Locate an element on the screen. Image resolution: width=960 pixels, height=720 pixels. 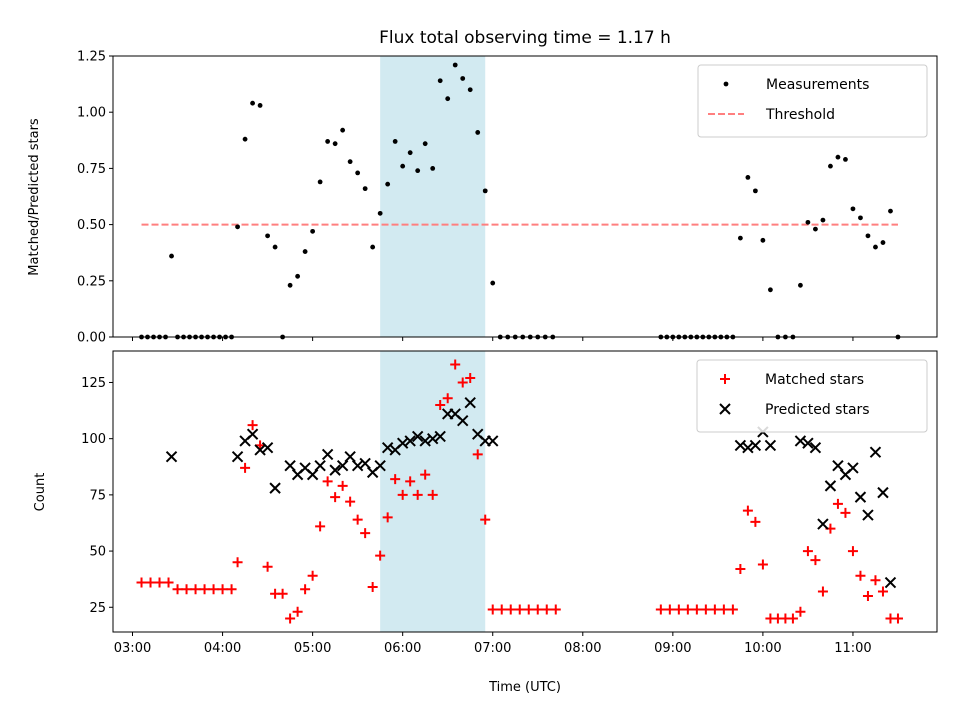
count-y-tick-label: 50 is located at coordinates (97, 552).